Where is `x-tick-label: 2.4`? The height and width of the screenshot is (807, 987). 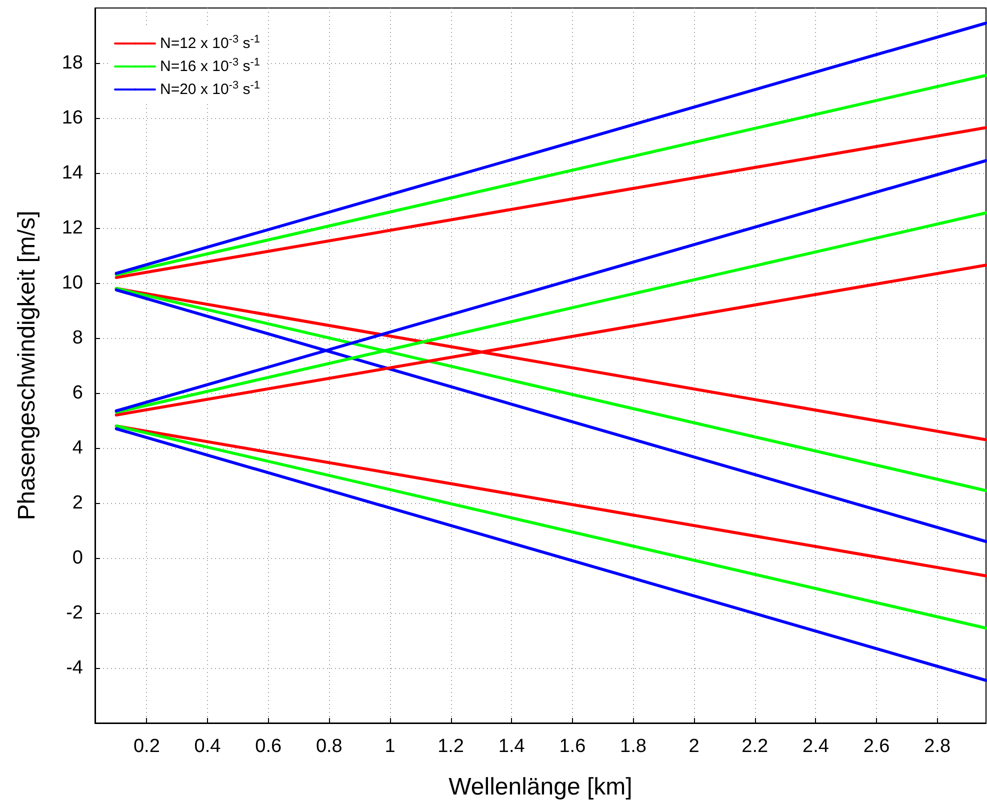
x-tick-label: 2.4 is located at coordinates (816, 746).